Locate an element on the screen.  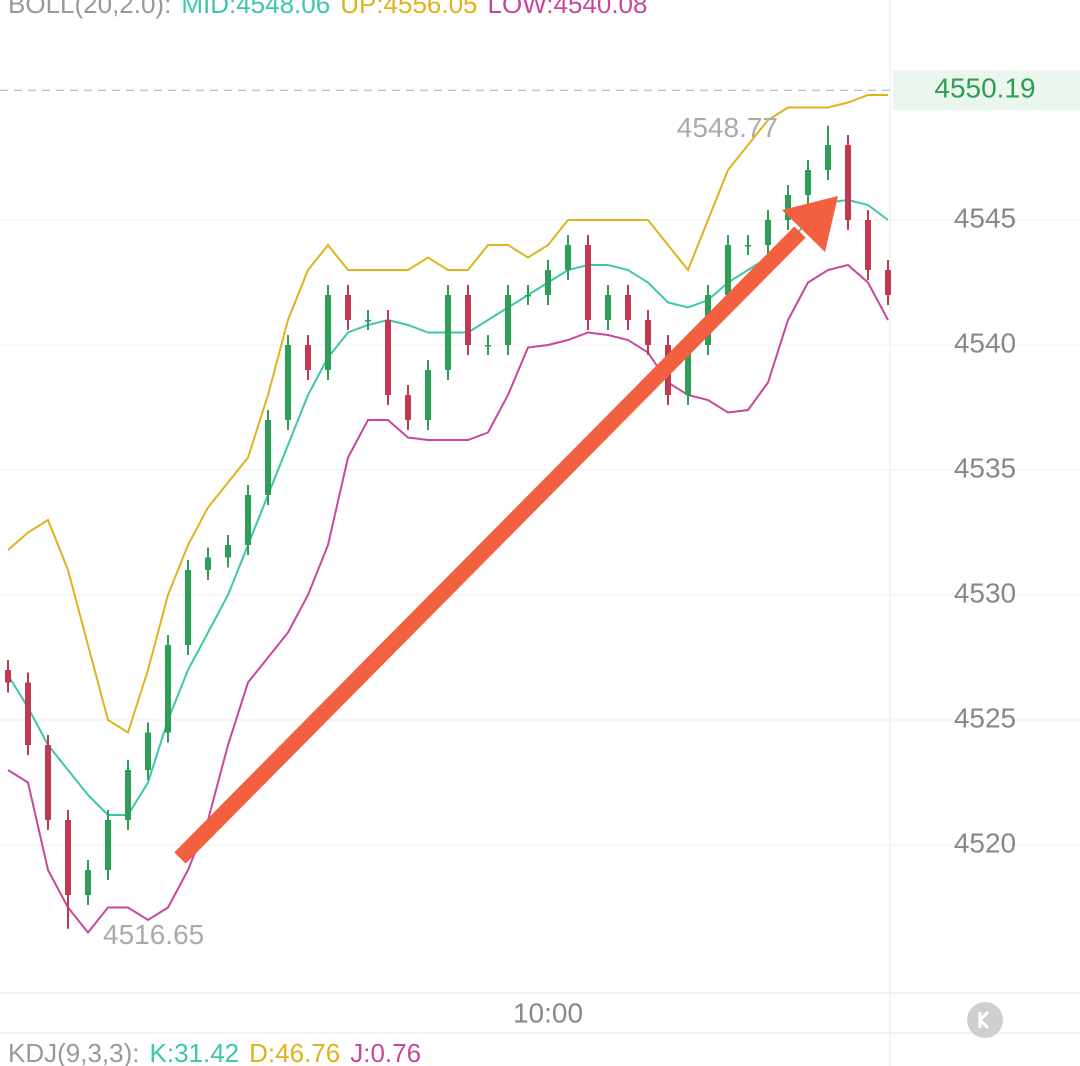
legend-item: K:31.42 is located at coordinates (195, 1052).